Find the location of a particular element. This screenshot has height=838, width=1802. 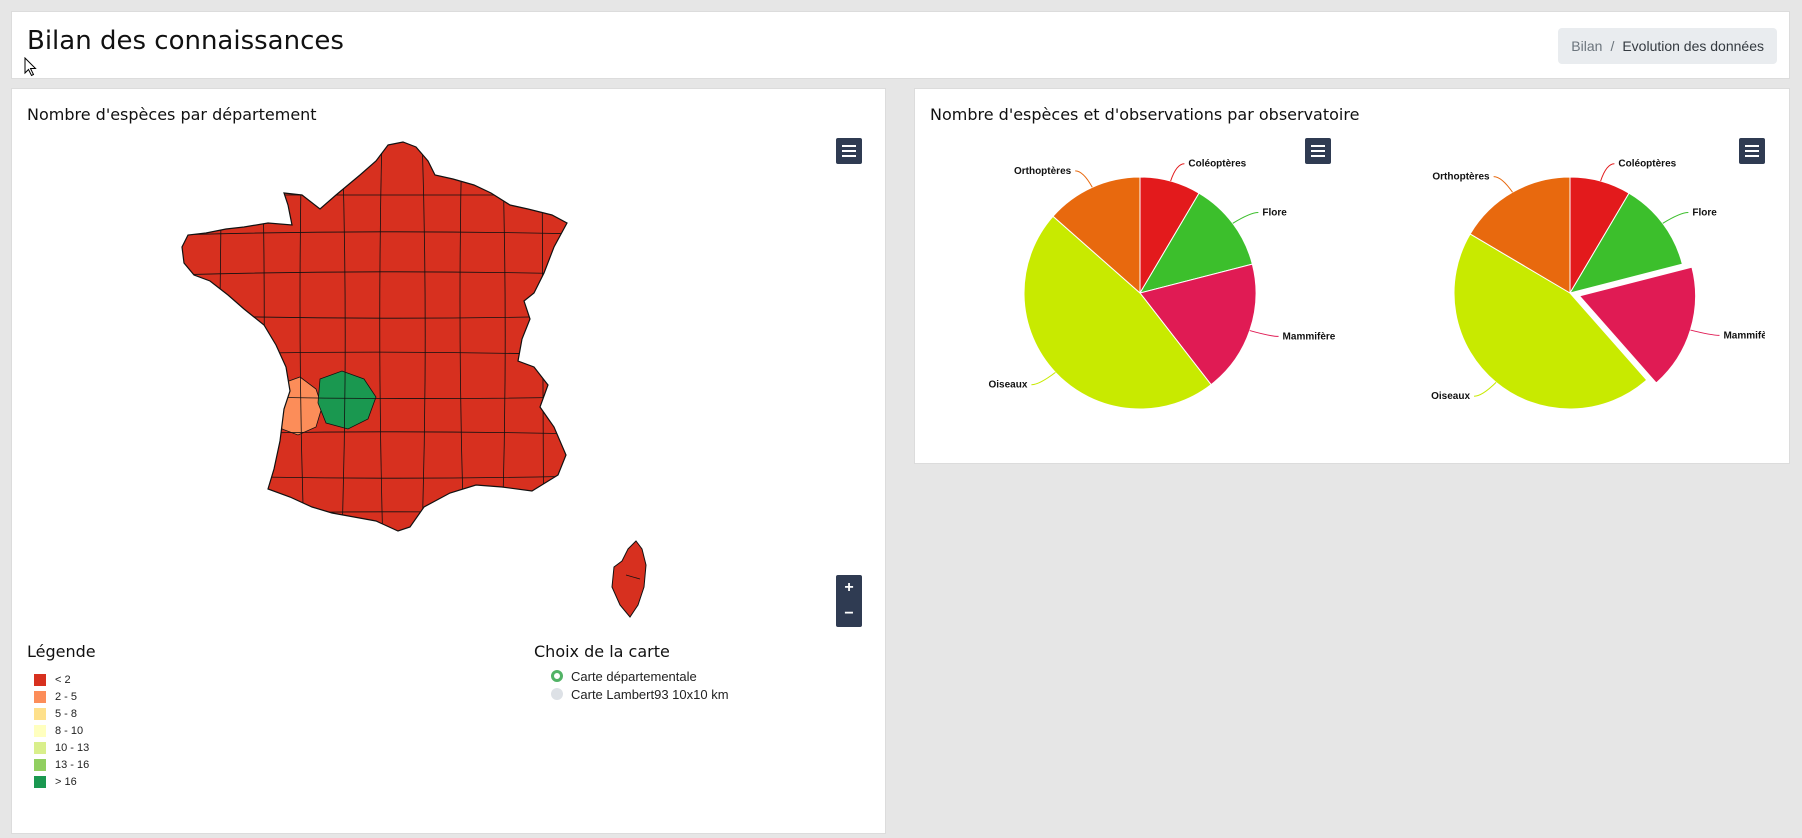

legend-item: 5 - 8 is located at coordinates (61, 713).